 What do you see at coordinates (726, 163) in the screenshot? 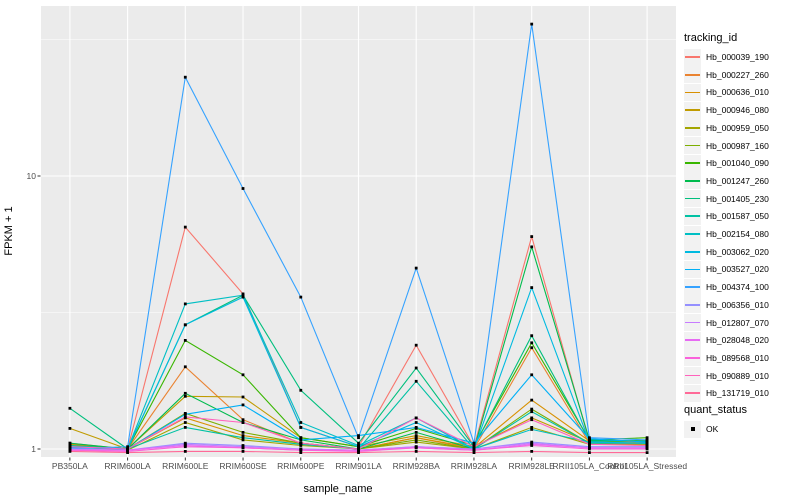
I see `legend-item: Hb_001040_090` at bounding box center [726, 163].